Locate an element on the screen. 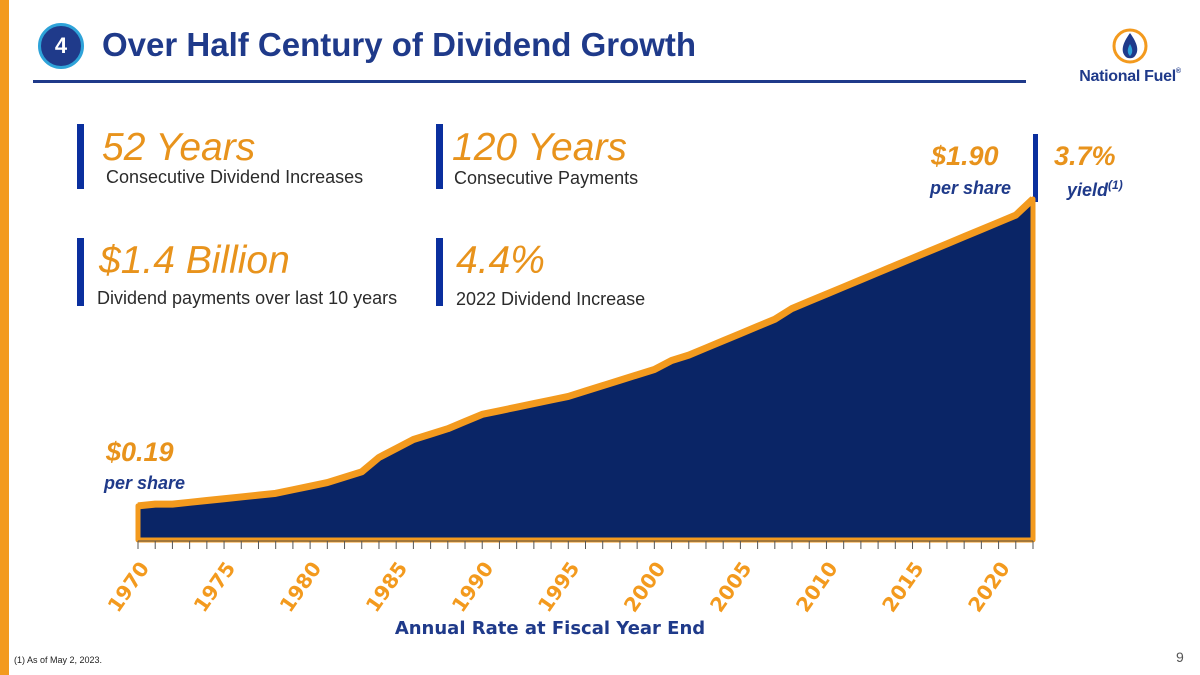 The image size is (1200, 675). data-point-2005 is located at coordinates (740, 333).